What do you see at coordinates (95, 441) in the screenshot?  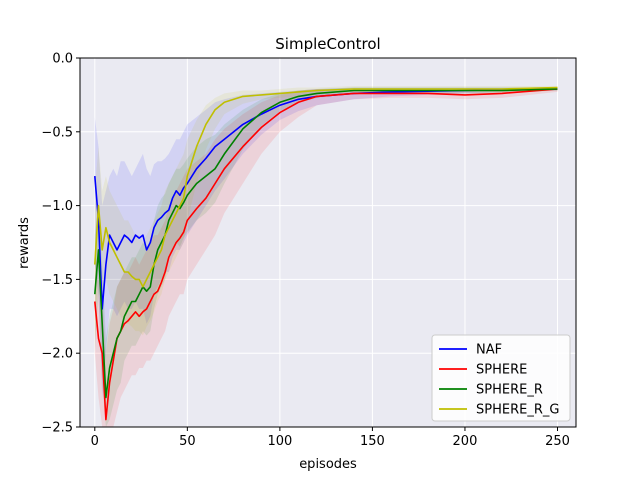 I see `x-tick-label: 0` at bounding box center [95, 441].